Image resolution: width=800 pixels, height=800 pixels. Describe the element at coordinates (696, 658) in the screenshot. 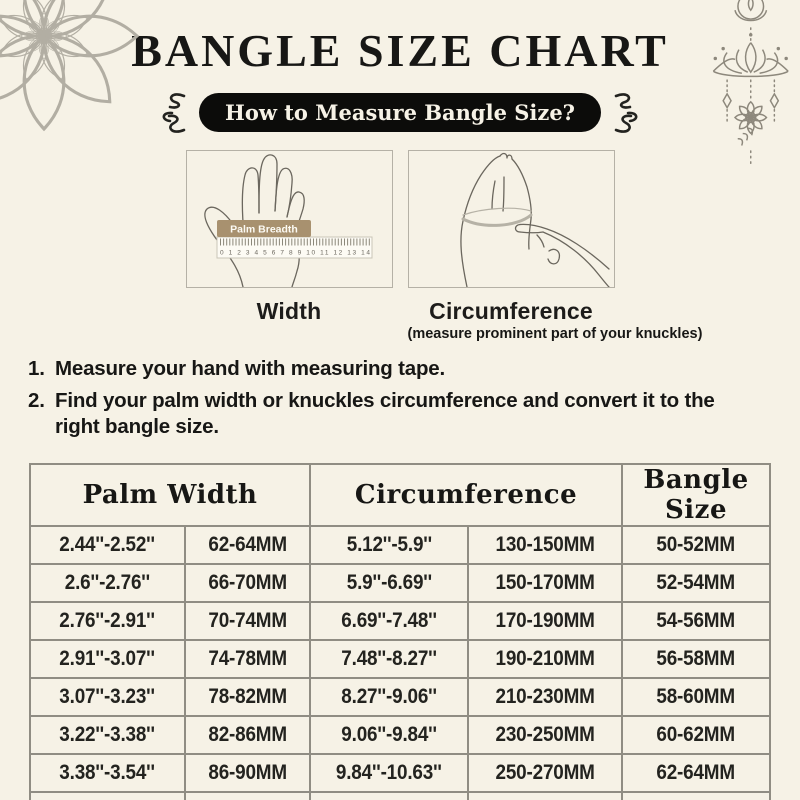

I see `table-cell: 56-58MM` at that location.